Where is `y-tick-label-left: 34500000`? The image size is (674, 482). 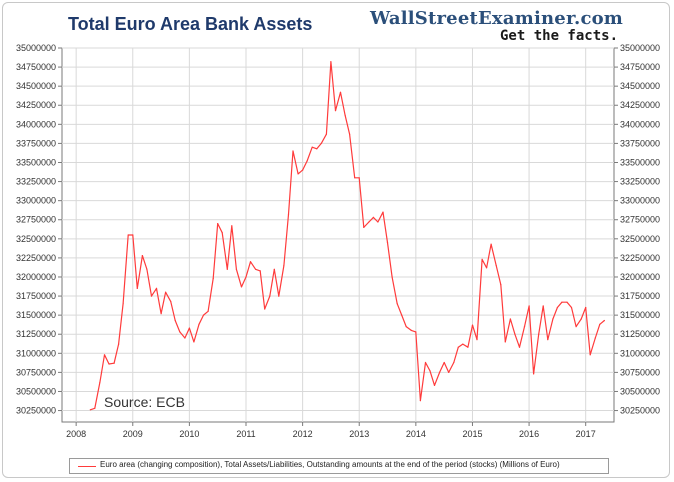
y-tick-label-left: 34500000 is located at coordinates (36, 86).